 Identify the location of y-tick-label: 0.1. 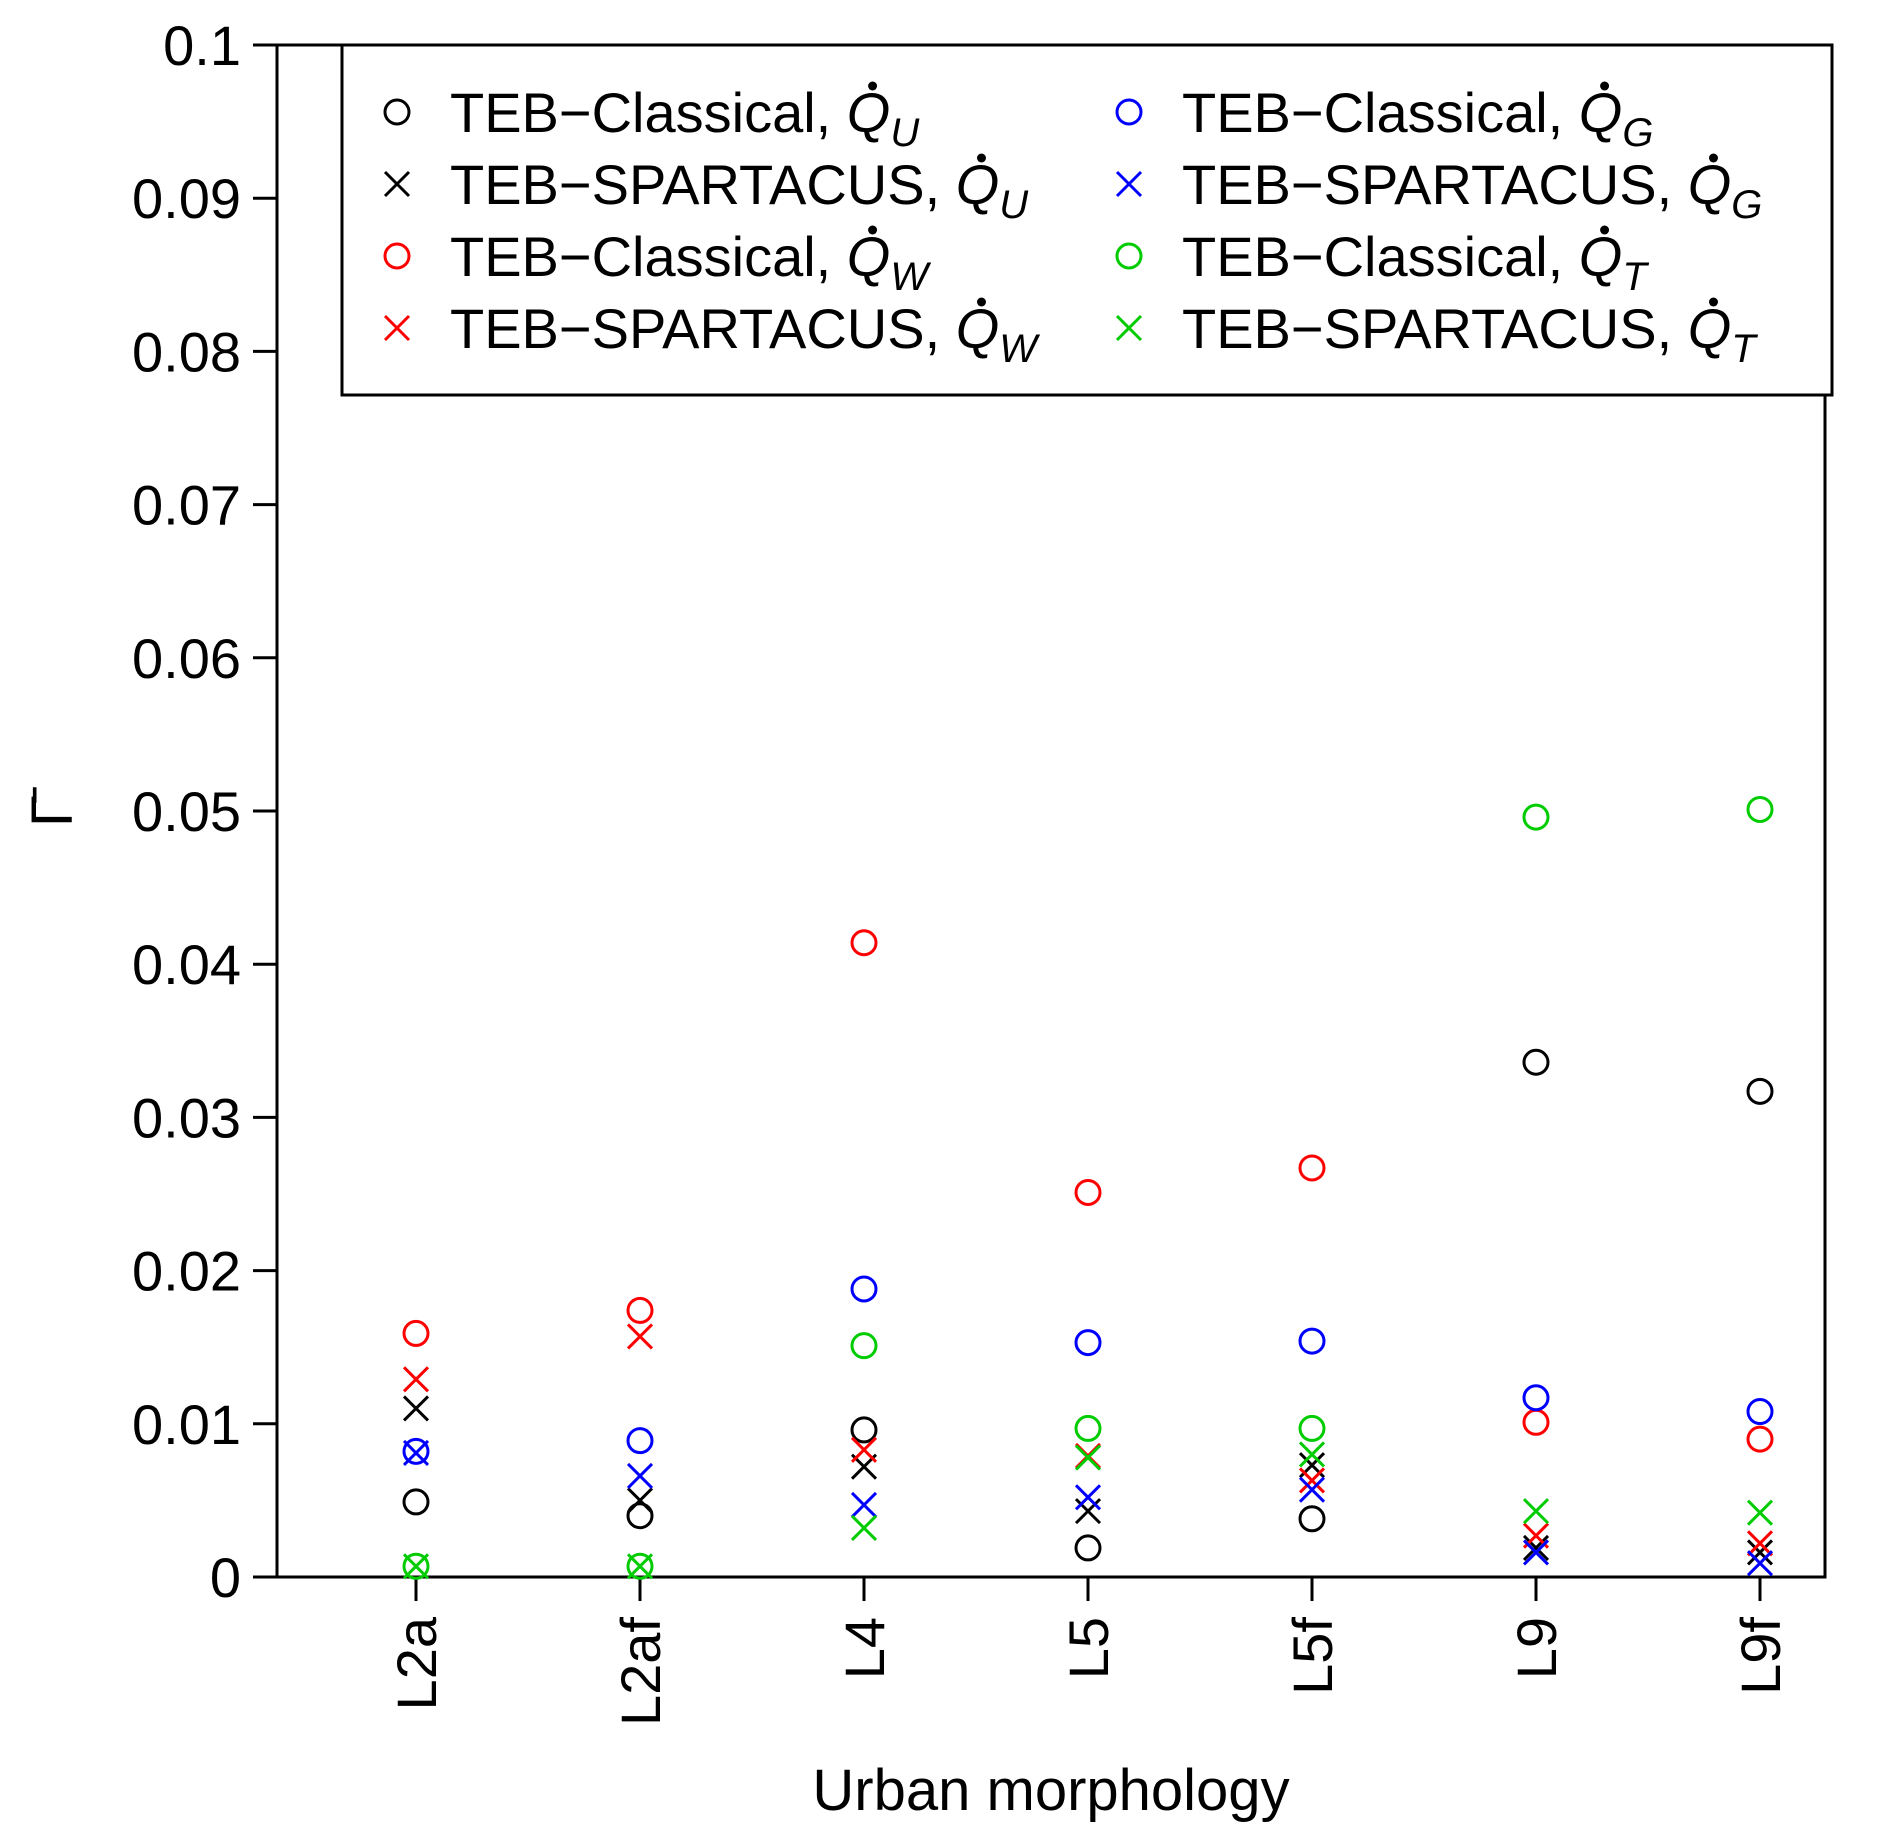
(202, 45).